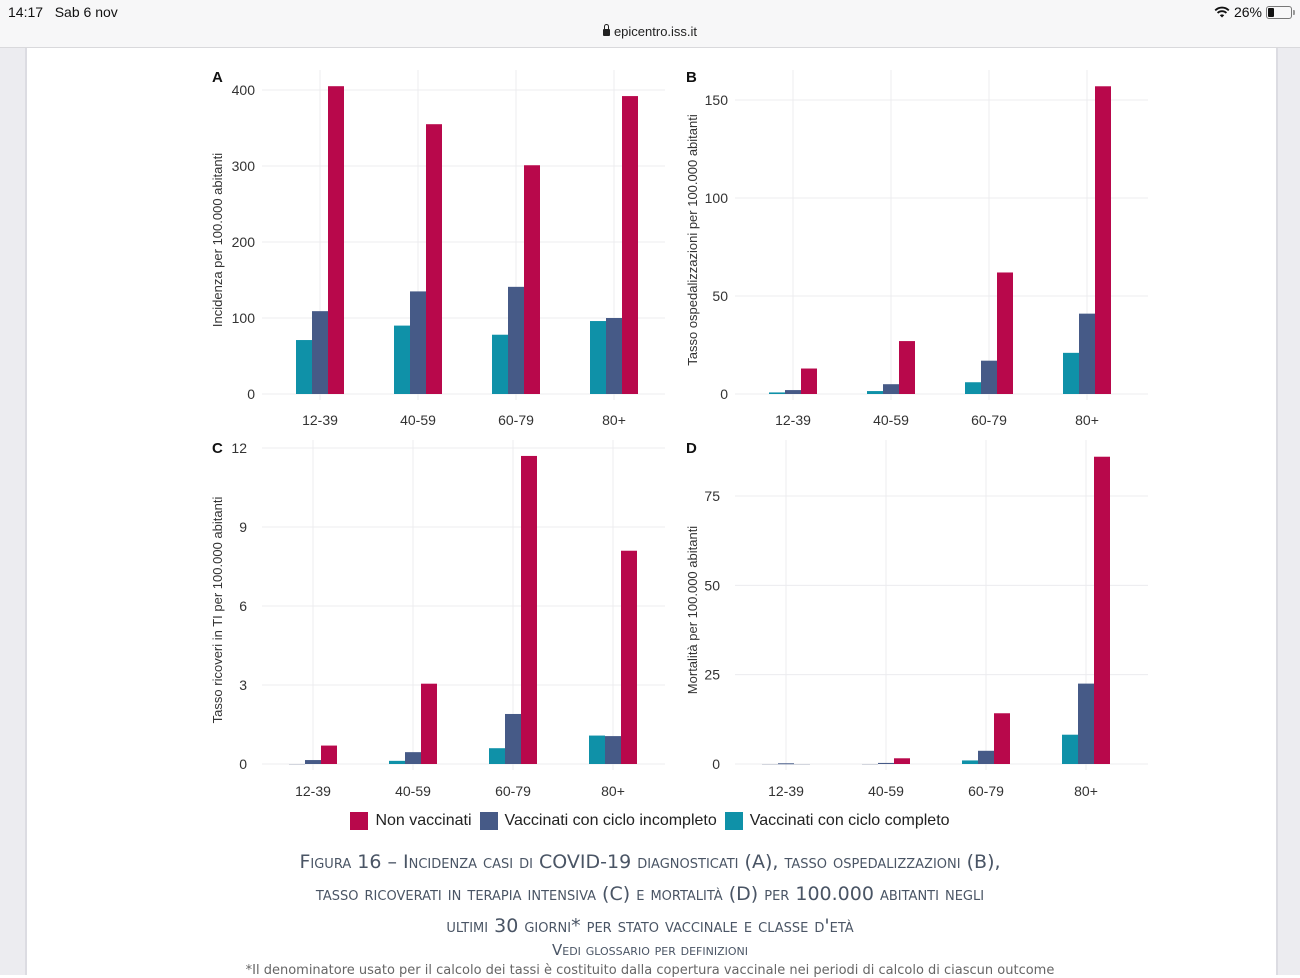 This screenshot has width=1300, height=978. What do you see at coordinates (712, 585) in the screenshot?
I see `y-tick-label: 50` at bounding box center [712, 585].